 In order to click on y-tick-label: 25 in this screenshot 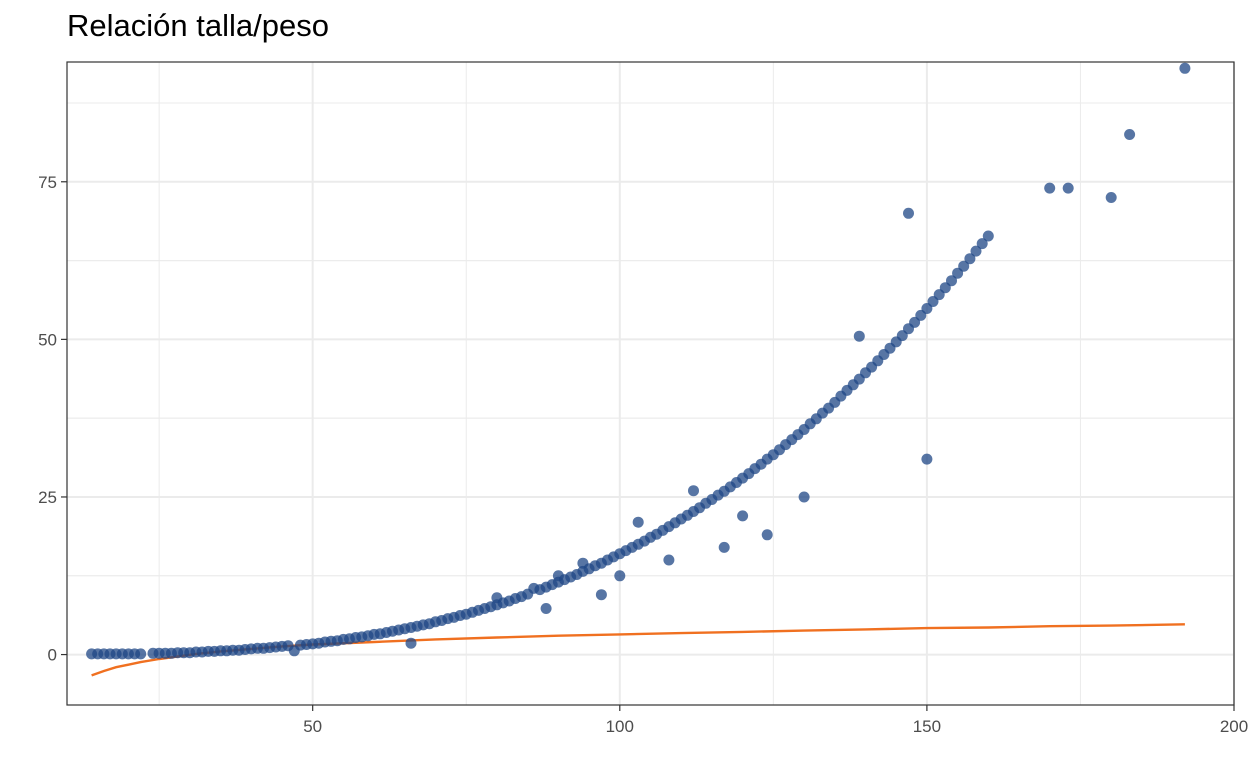, I will do `click(47, 497)`.